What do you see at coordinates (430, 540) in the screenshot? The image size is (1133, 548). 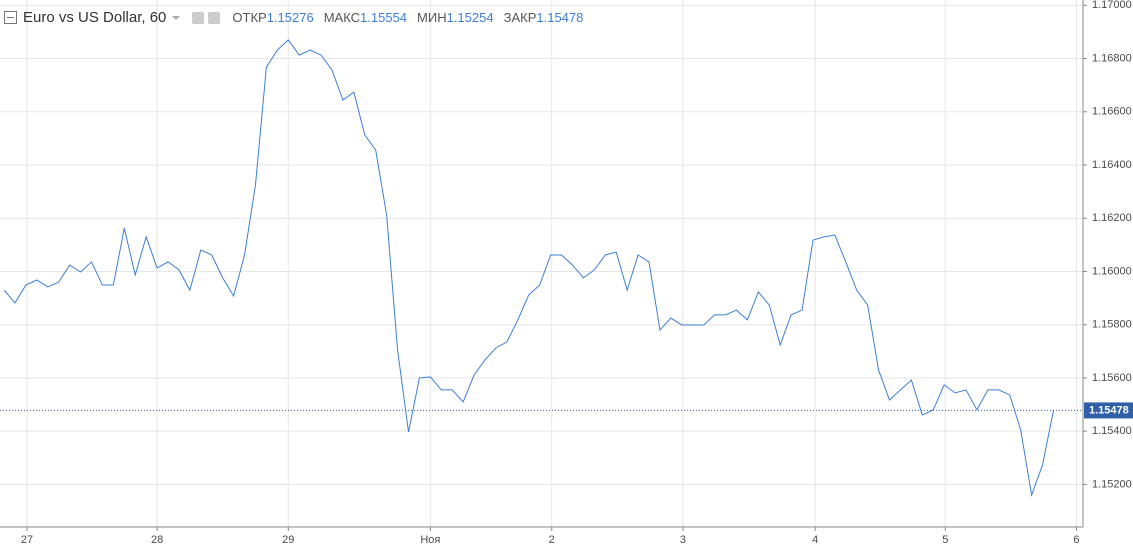 I see `x-tick-label: Ноя` at bounding box center [430, 540].